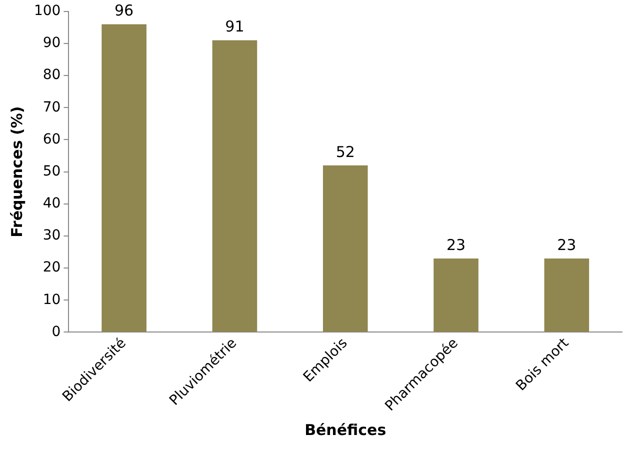 The image size is (637, 449). I want to click on y-tick-label: 0, so click(56, 332).